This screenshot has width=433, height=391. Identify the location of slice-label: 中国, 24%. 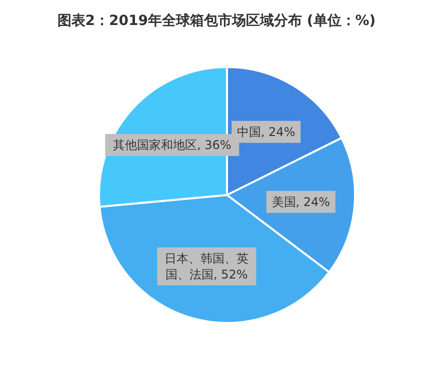
(266, 131).